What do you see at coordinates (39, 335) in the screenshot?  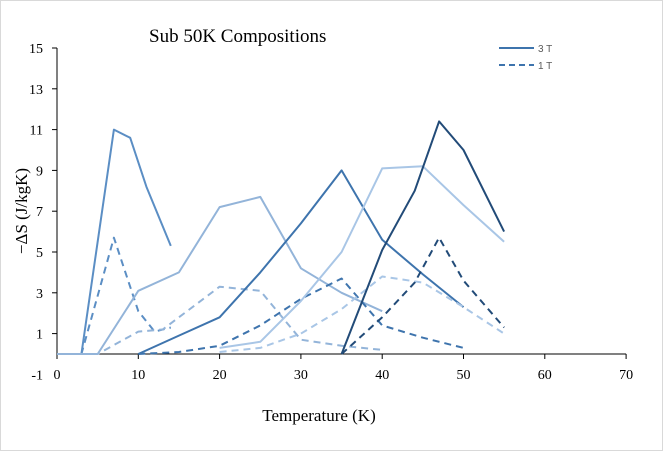 I see `y-tick-label: 1` at bounding box center [39, 335].